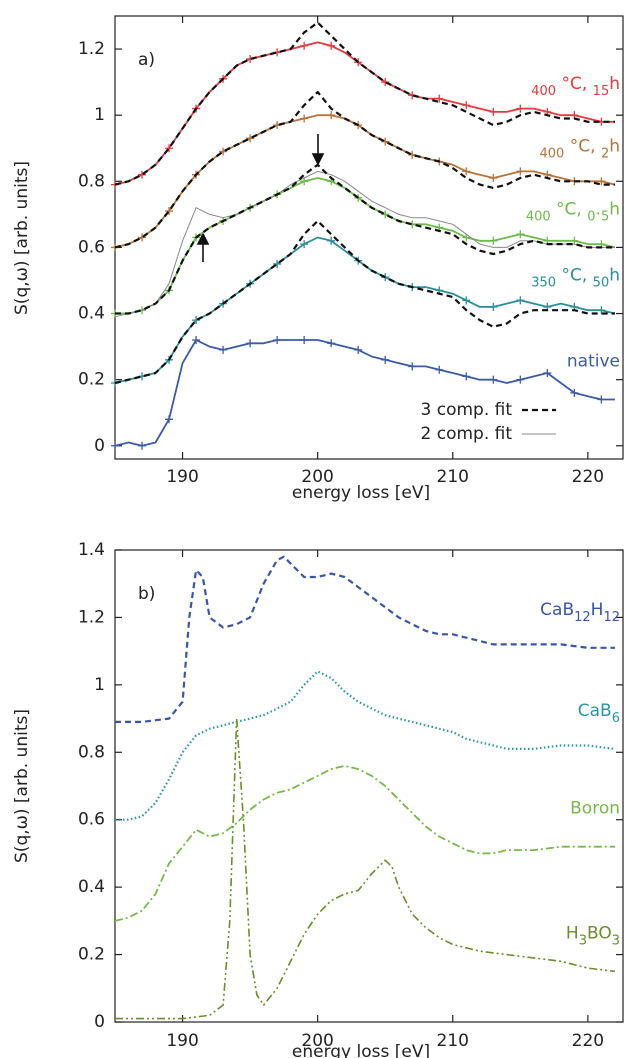 The width and height of the screenshot is (624, 1058). What do you see at coordinates (453, 1041) in the screenshot?
I see `x-tick-label: 210` at bounding box center [453, 1041].